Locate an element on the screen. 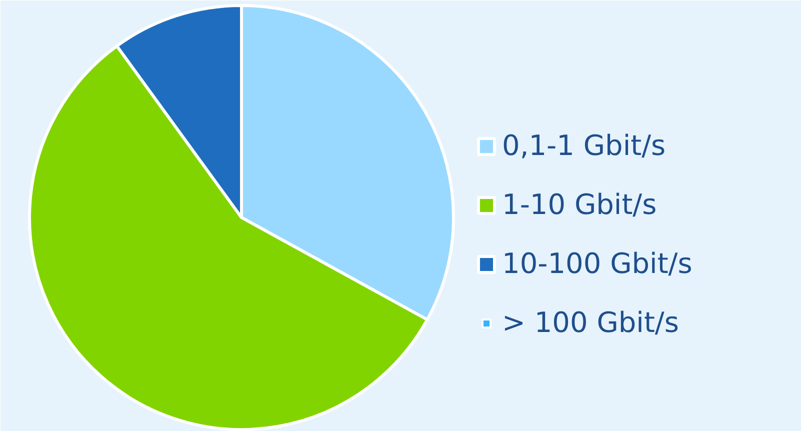 This screenshot has width=801, height=431. legend-label: 10-100 Gbit/s is located at coordinates (597, 263).